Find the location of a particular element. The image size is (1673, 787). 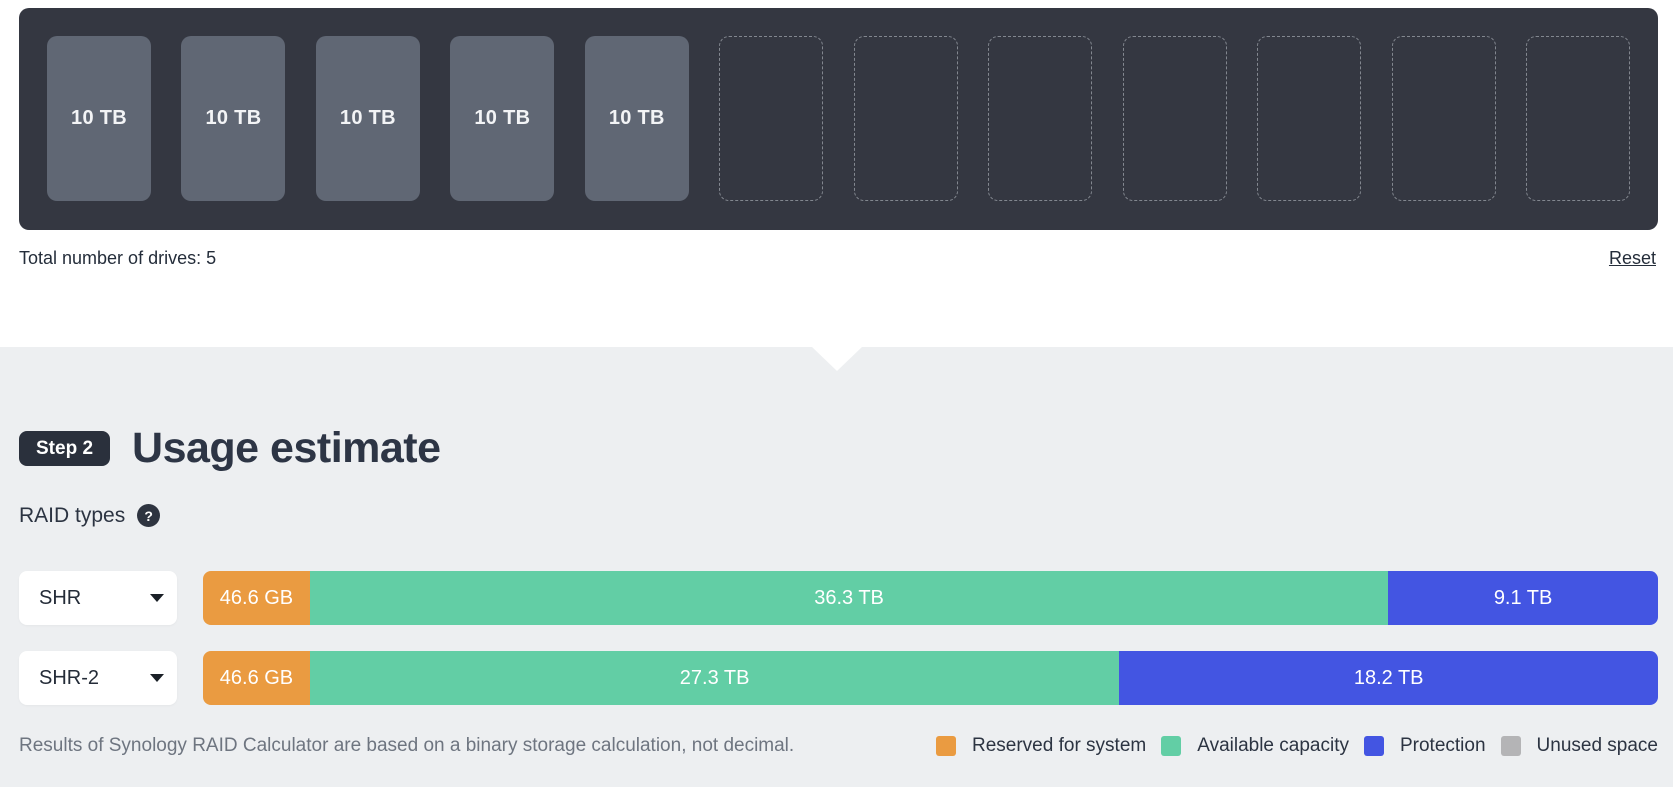

help-icon: ? is located at coordinates (149, 515).